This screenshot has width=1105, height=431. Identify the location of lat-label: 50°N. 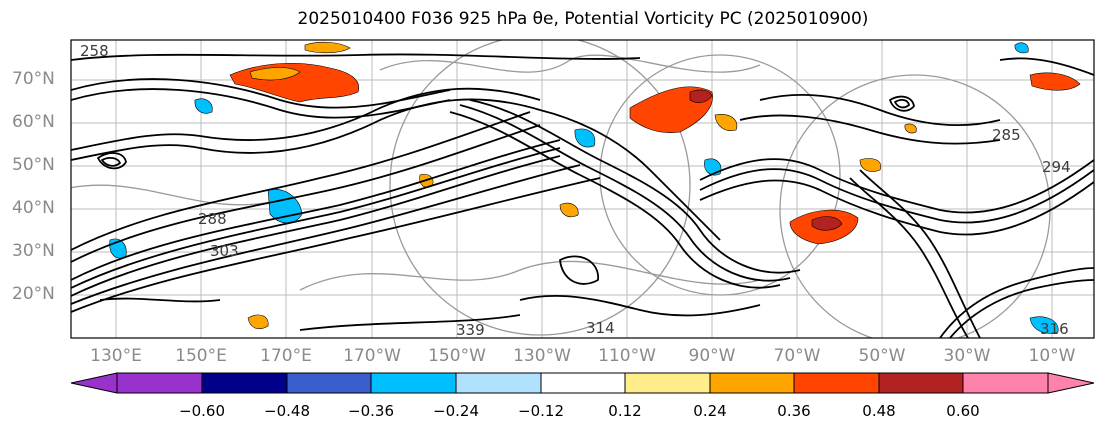
(33, 165).